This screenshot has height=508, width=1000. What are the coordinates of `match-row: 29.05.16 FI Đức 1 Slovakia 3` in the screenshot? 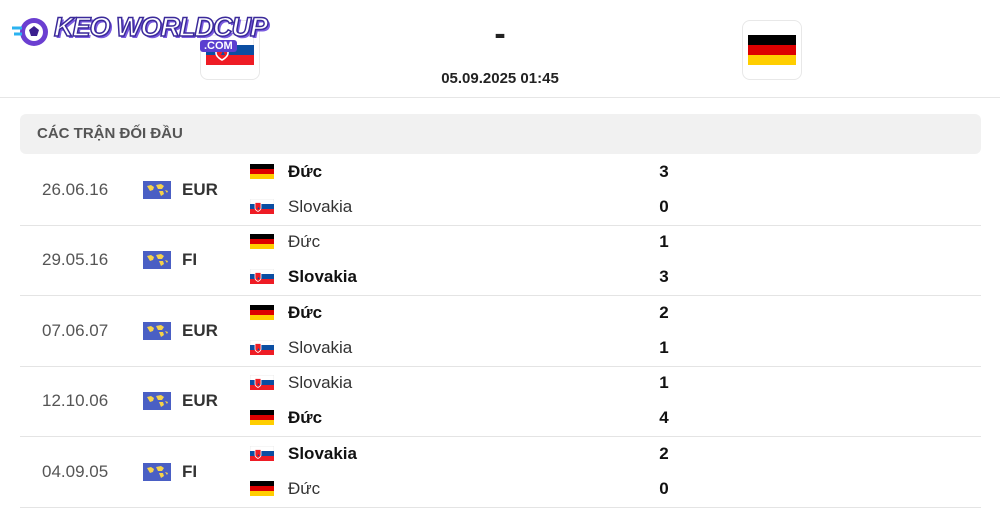 It's located at (500, 260).